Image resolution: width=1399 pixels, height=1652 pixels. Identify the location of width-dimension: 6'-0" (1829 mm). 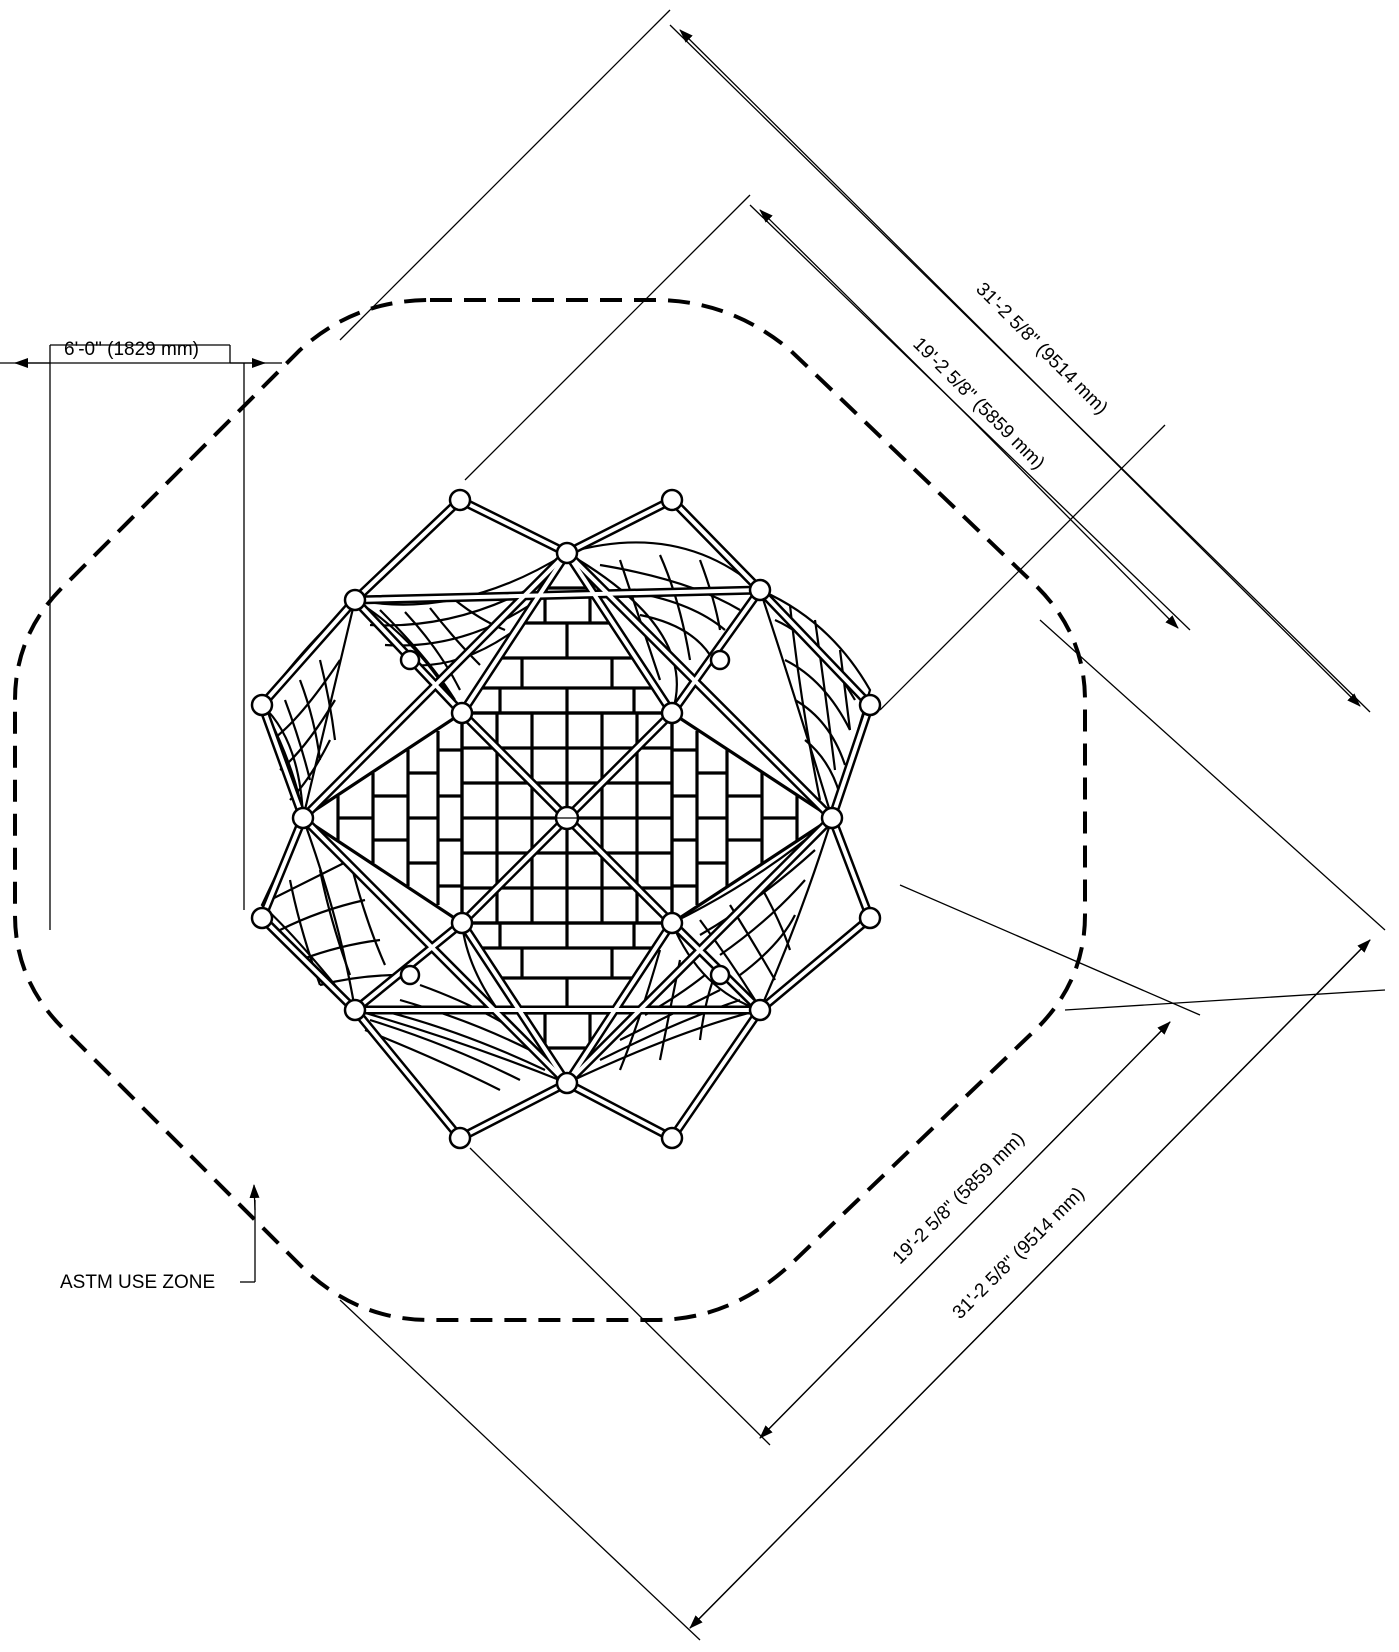
(141, 634).